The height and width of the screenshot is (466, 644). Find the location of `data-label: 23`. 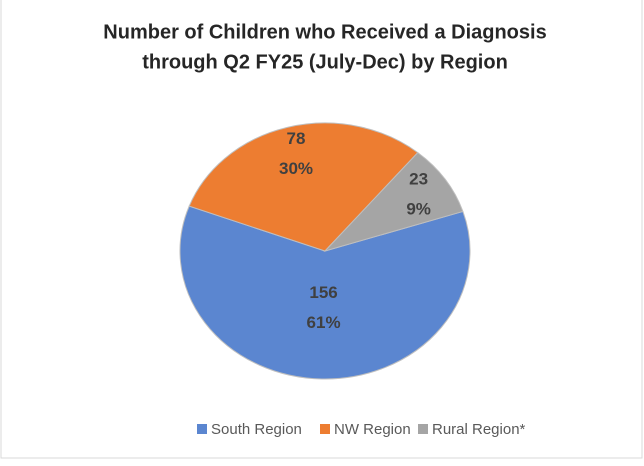

data-label: 23 is located at coordinates (418, 178).